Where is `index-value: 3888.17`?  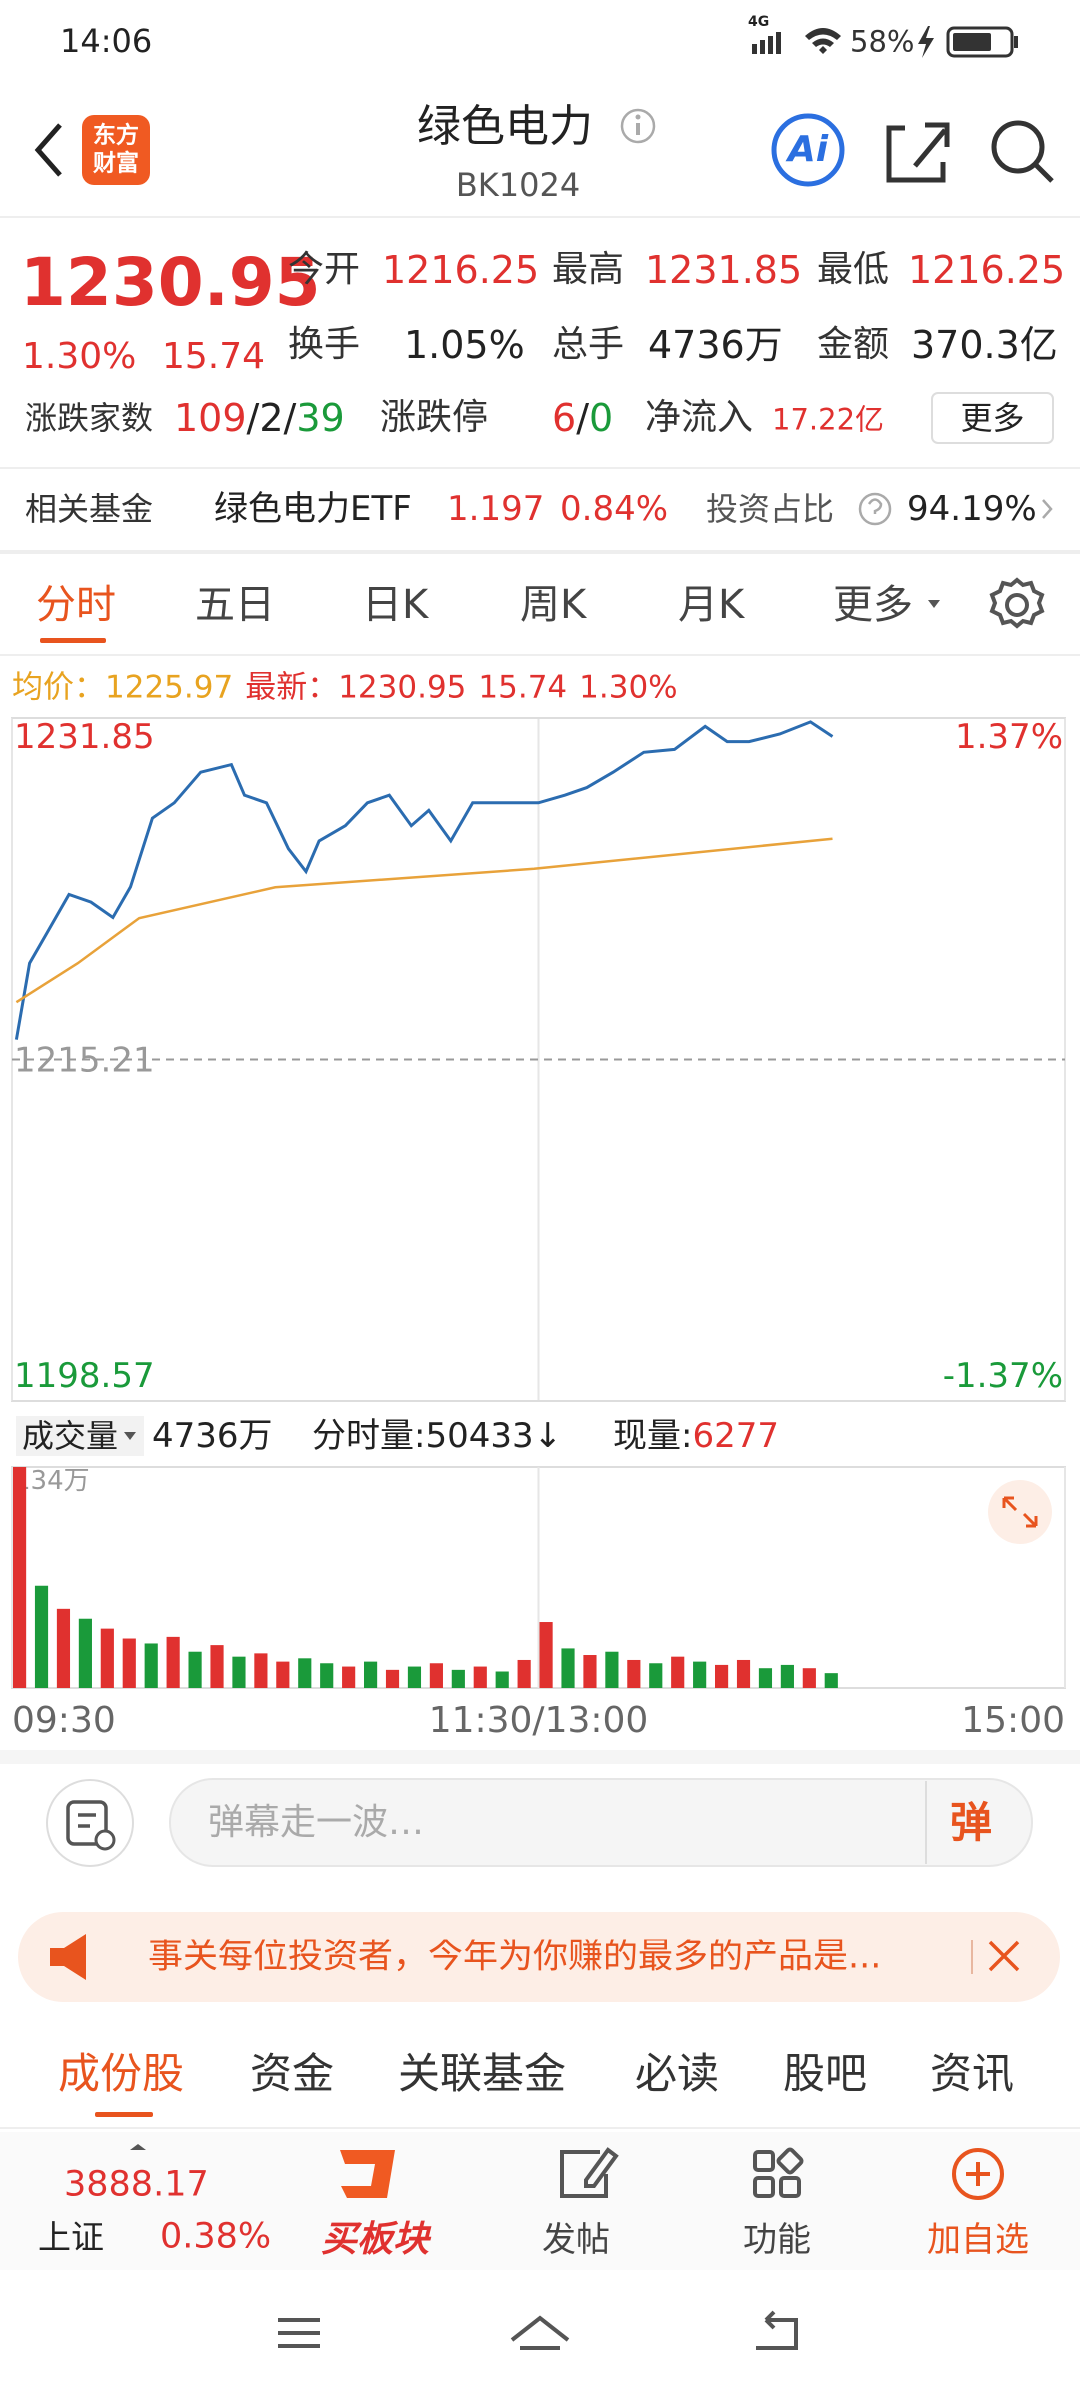
index-value: 3888.17 is located at coordinates (136, 2184).